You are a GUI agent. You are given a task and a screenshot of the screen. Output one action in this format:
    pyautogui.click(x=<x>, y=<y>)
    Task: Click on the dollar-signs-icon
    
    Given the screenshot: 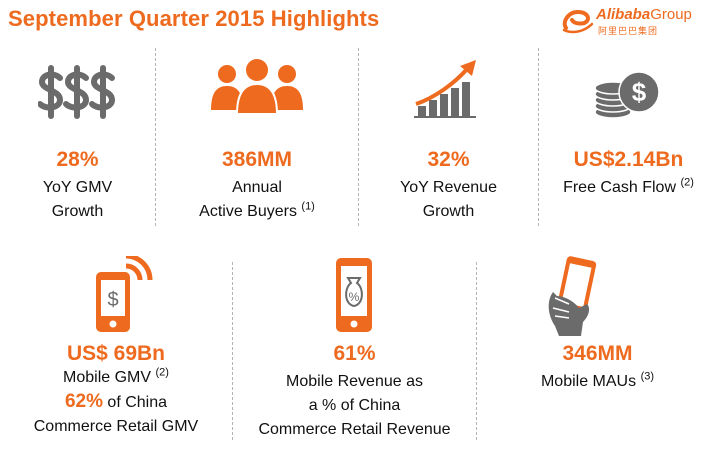 What is the action you would take?
    pyautogui.click(x=77, y=92)
    